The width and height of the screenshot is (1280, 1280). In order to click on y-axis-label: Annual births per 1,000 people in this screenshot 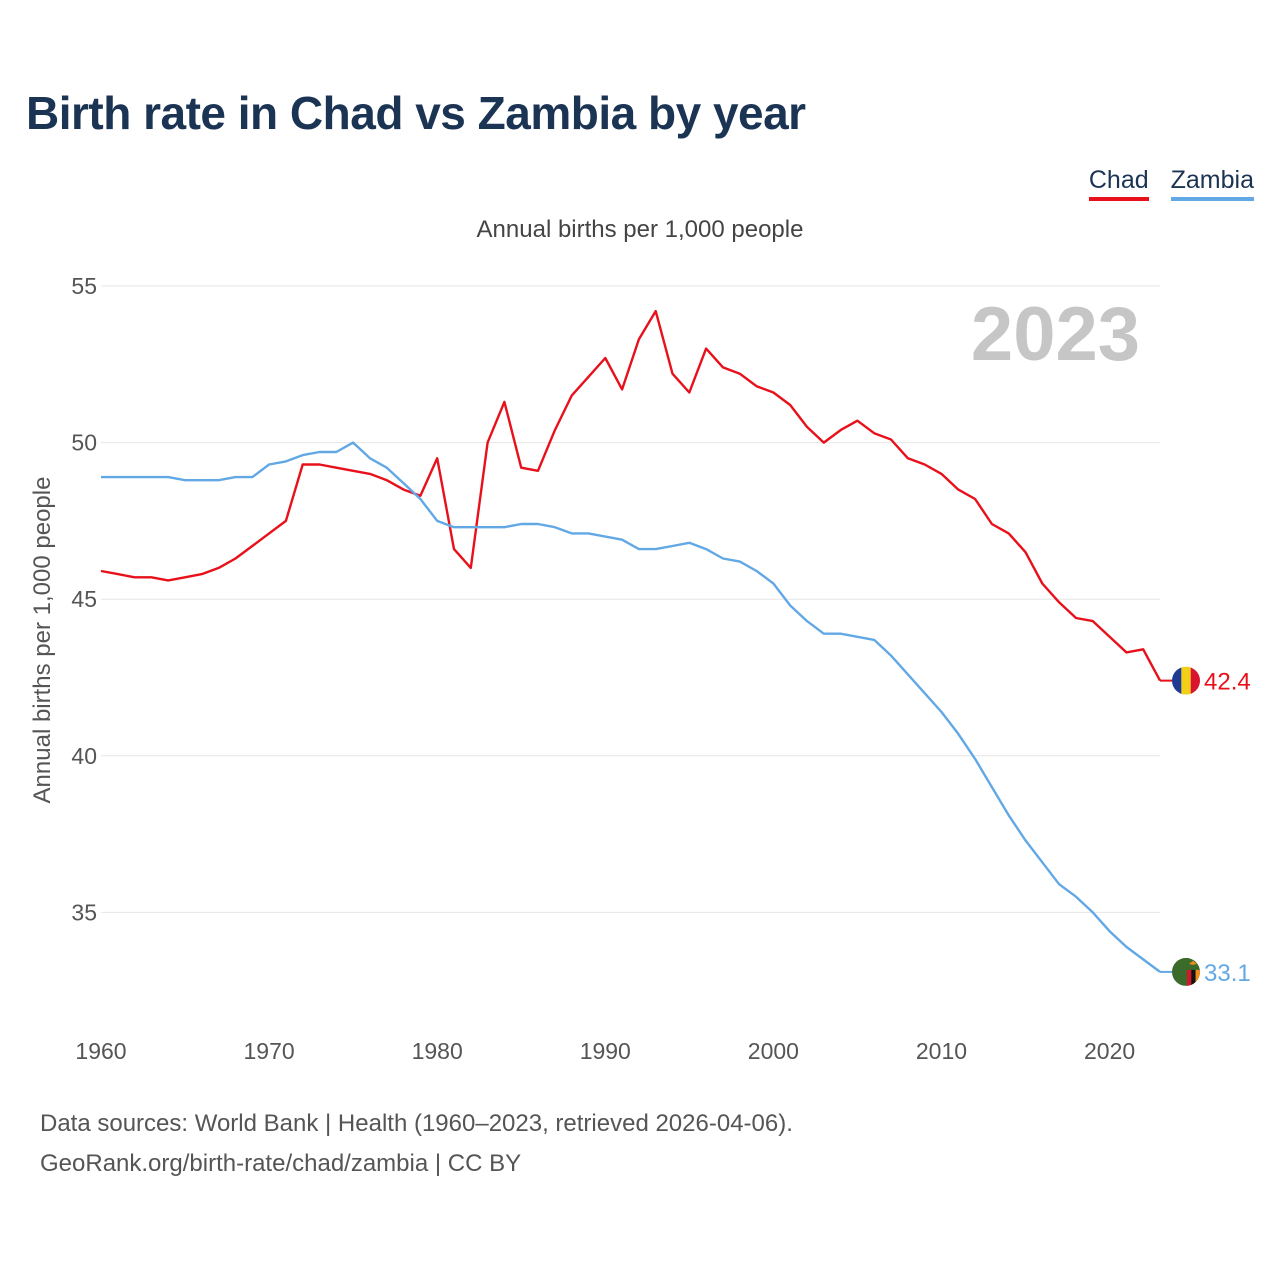, I will do `click(42, 640)`.